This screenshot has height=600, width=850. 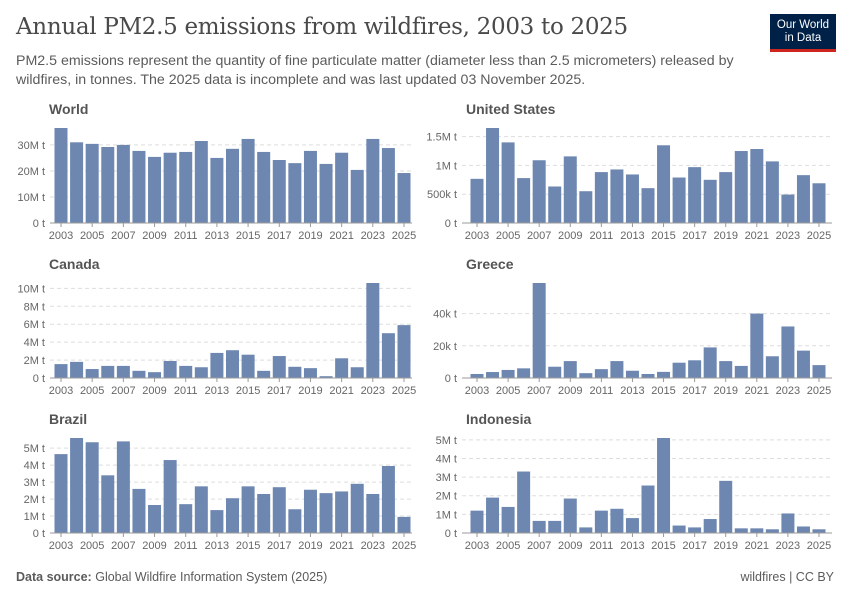 What do you see at coordinates (663, 391) in the screenshot?
I see `x-tick-label: 2015` at bounding box center [663, 391].